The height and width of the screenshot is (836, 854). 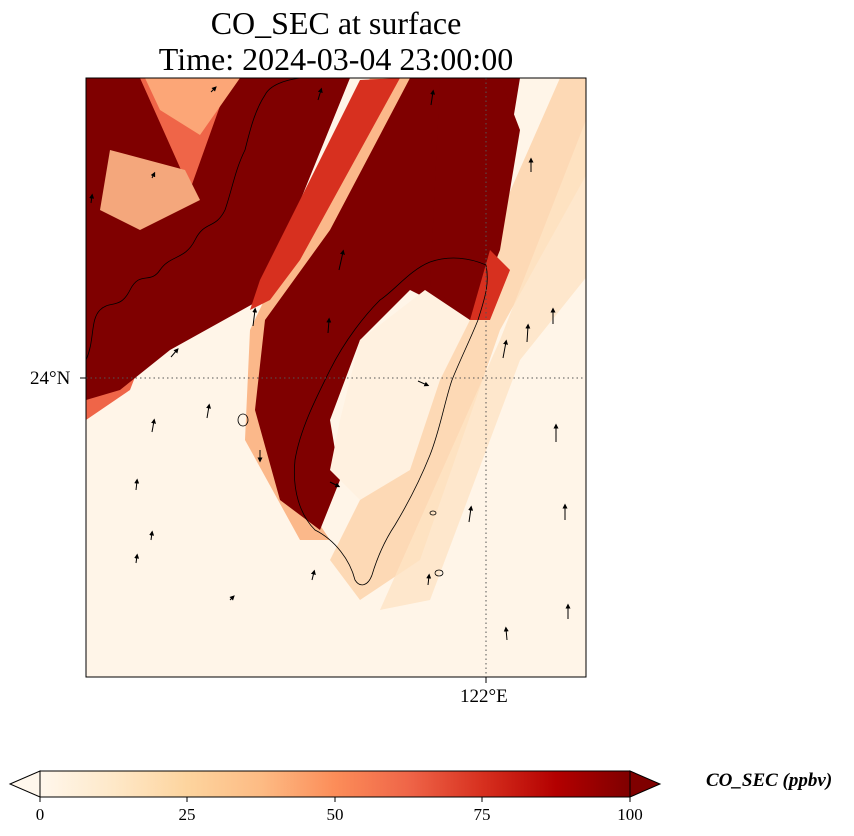 I want to click on map-title-line1: CO_SEC at surface, so click(x=336, y=23).